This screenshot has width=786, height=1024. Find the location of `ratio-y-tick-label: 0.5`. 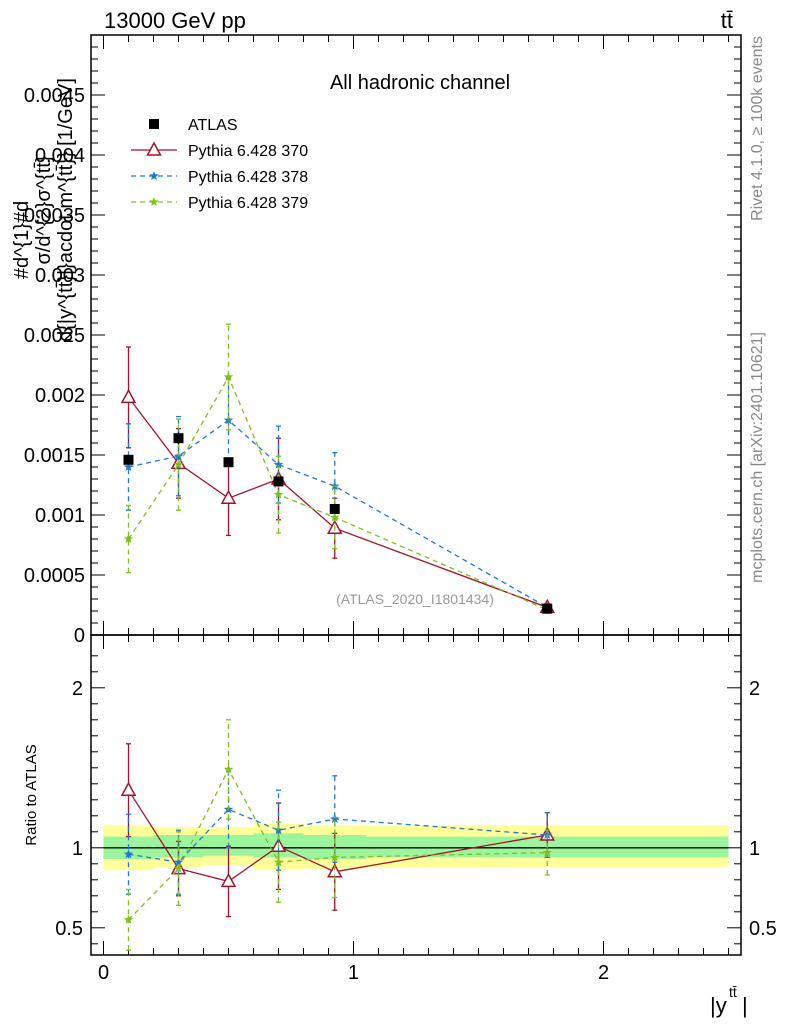

ratio-y-tick-label: 0.5 is located at coordinates (69, 929).